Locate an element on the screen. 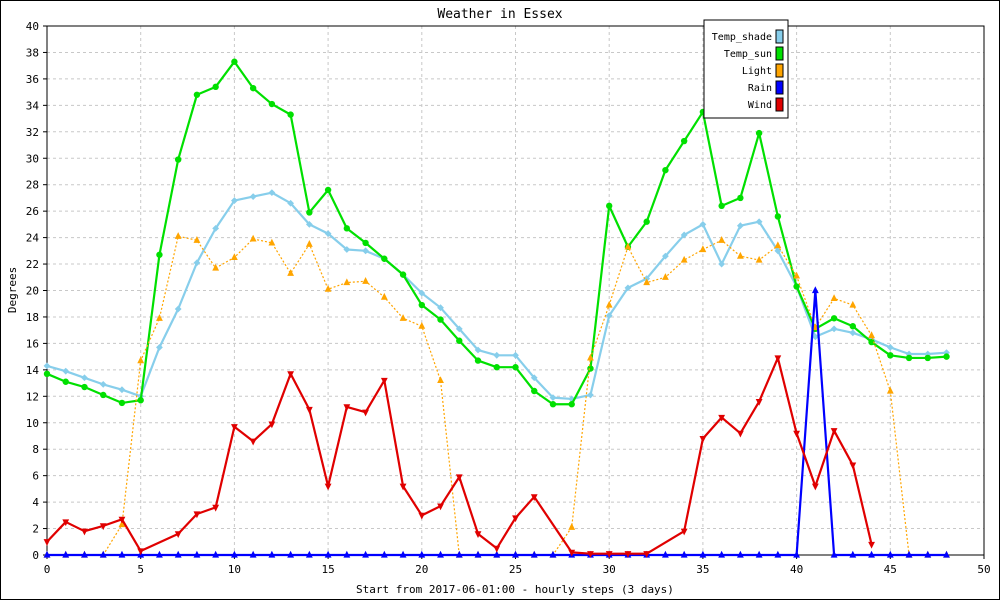 Image resolution: width=1000 pixels, height=600 pixels. x-tick-label: 40 is located at coordinates (796, 569).